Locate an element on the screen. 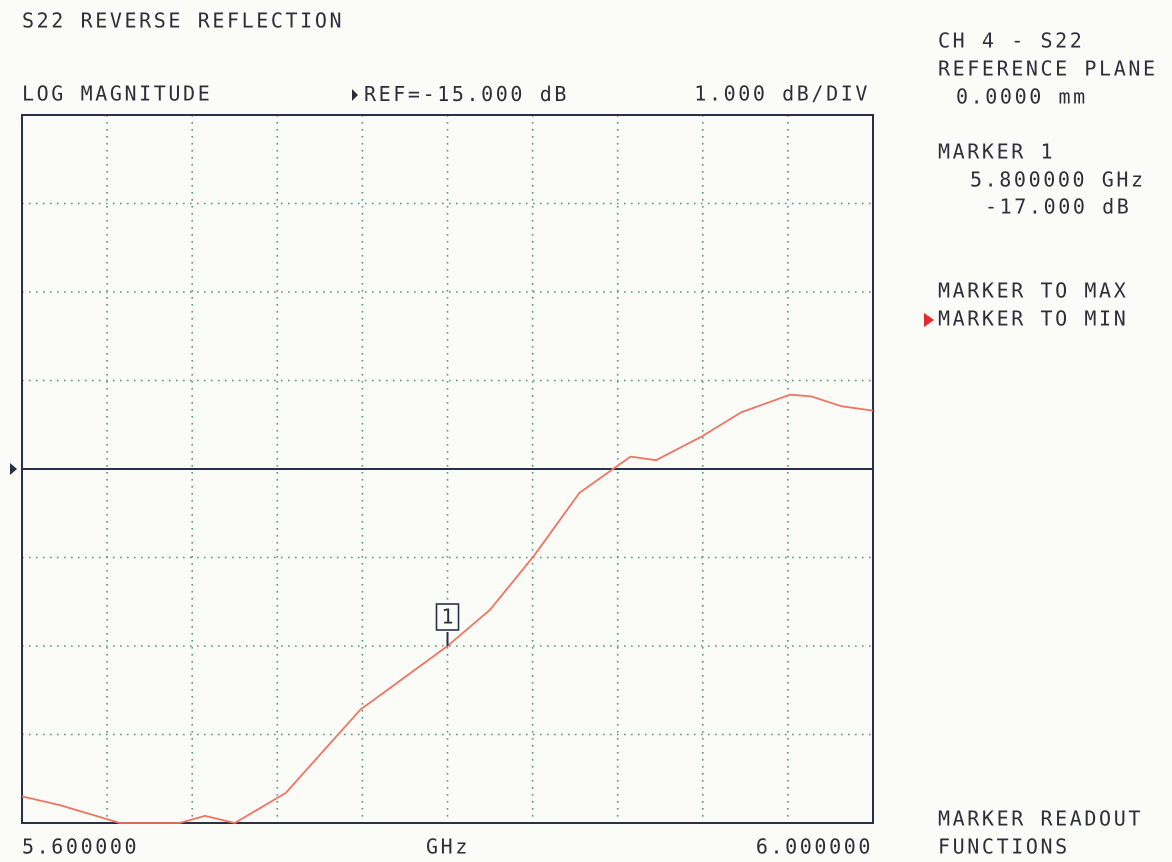  menu-title: MARKER READOUT is located at coordinates (1040, 819).